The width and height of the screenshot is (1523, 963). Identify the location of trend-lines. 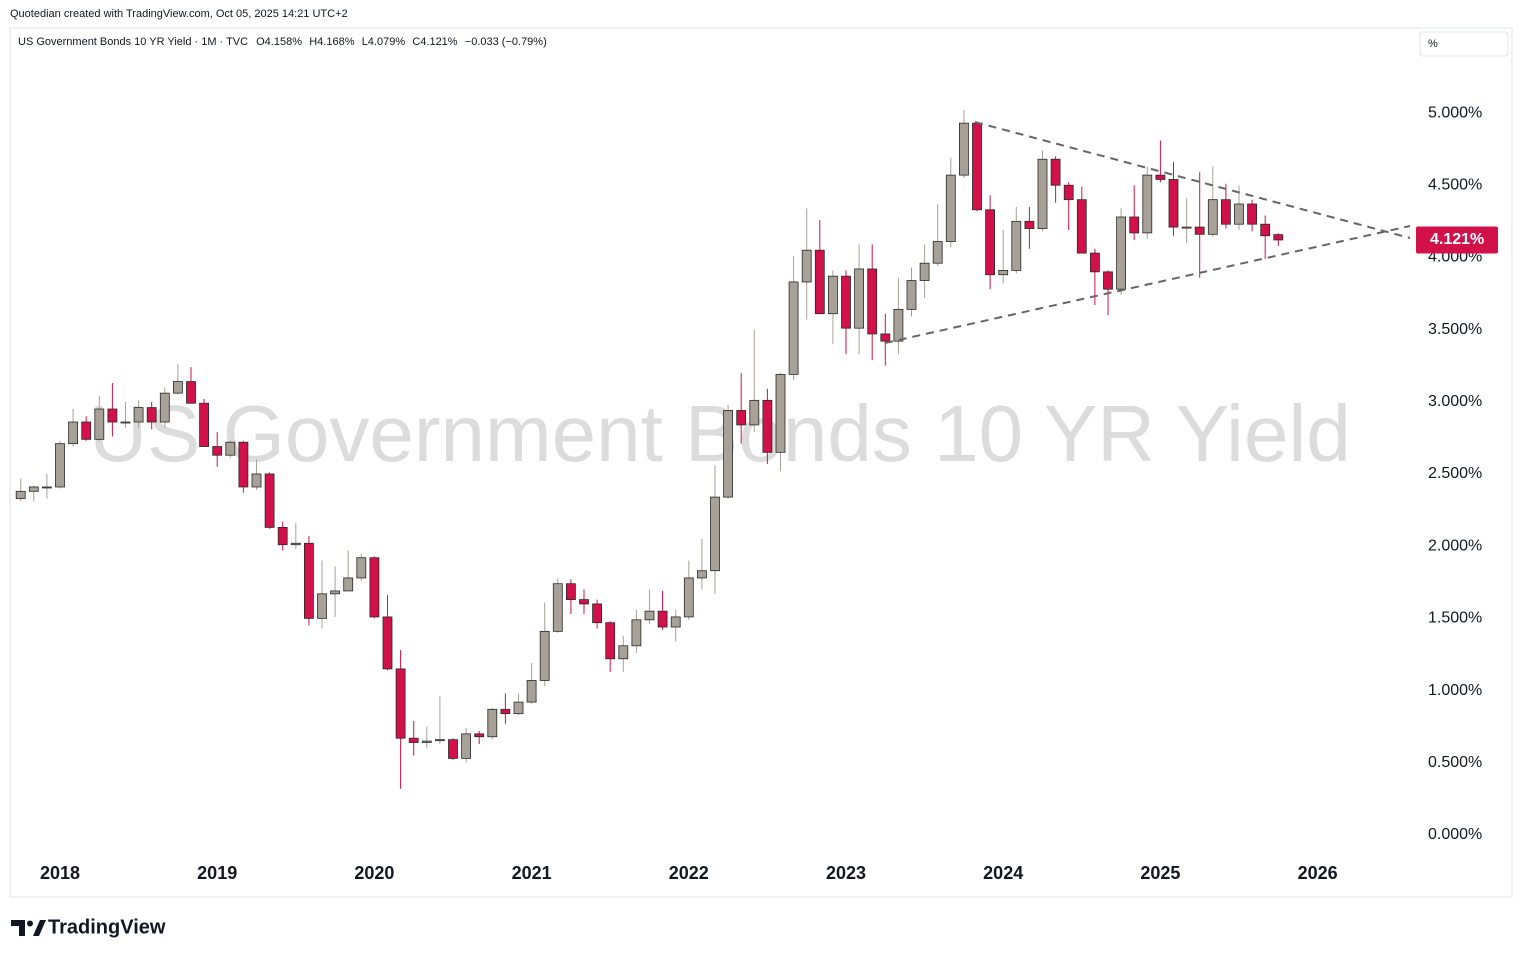
(1147, 232).